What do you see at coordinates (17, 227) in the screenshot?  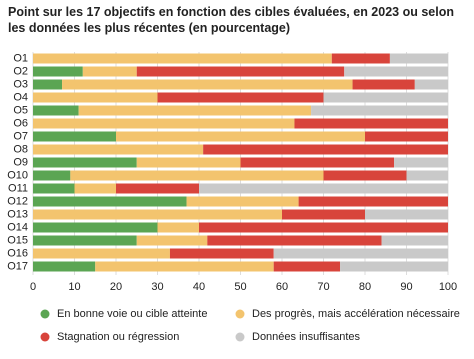 I see `y-tick-label: O14` at bounding box center [17, 227].